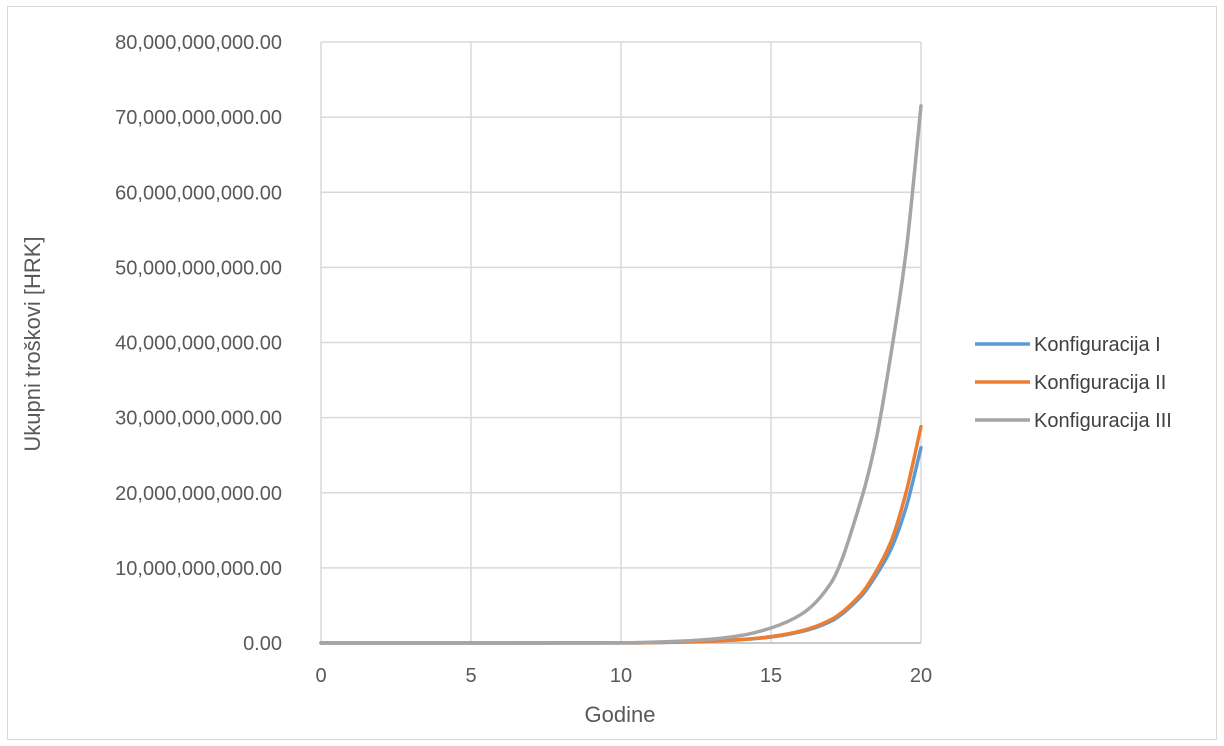 The width and height of the screenshot is (1224, 746). What do you see at coordinates (262, 644) in the screenshot?
I see `y-tick-label: 0.00` at bounding box center [262, 644].